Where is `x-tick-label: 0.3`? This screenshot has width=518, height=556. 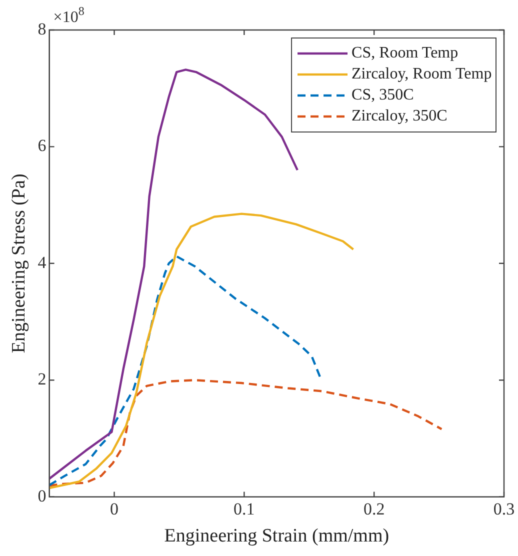
x-tick-label: 0.3 is located at coordinates (504, 508).